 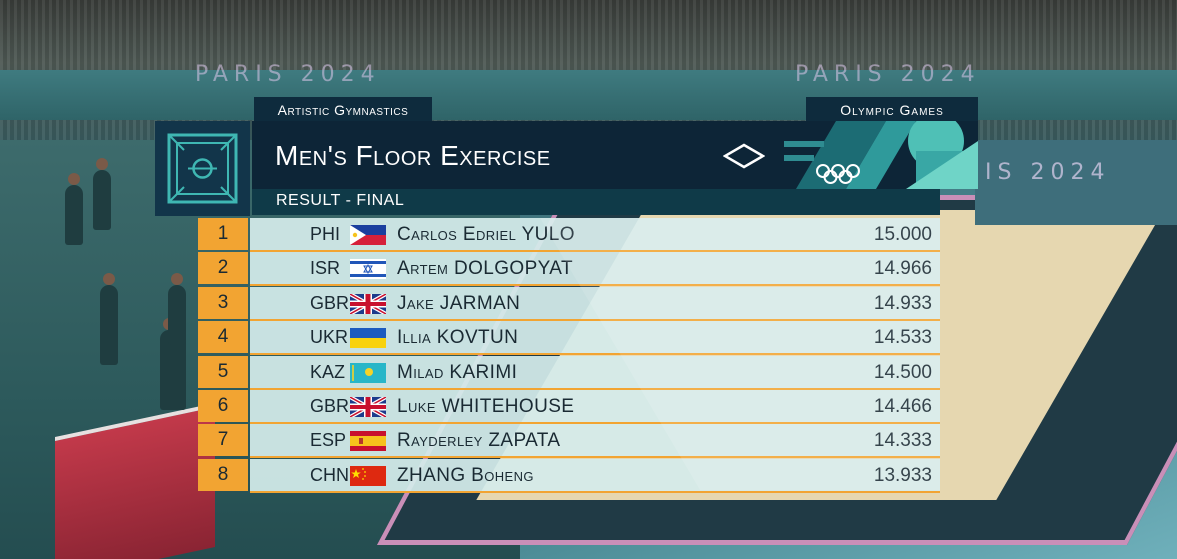 What do you see at coordinates (744, 156) in the screenshot?
I see `diamond-icon` at bounding box center [744, 156].